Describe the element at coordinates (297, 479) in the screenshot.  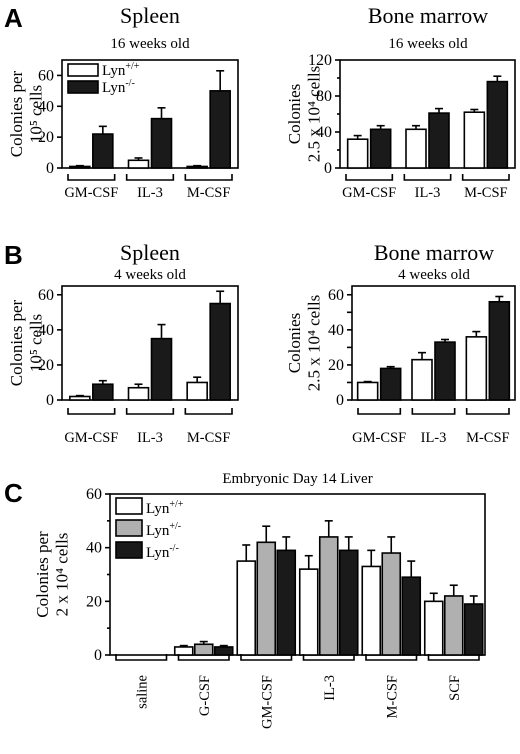
I see `chart-subtitle: Embryonic Day 14 Liver` at that location.